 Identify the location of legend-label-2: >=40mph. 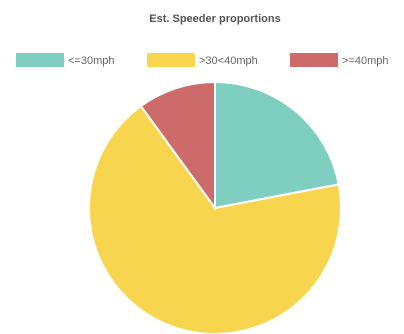
(365, 61).